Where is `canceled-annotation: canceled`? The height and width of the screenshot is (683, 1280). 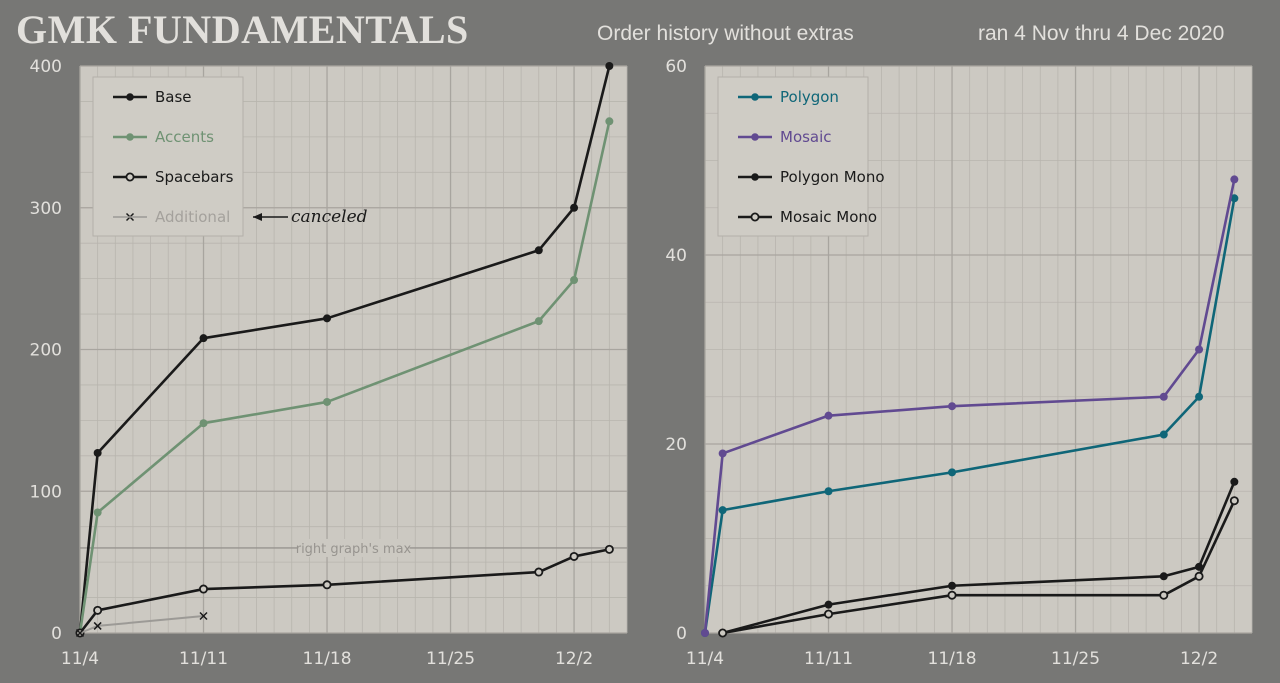
canceled-annotation: canceled is located at coordinates (310, 217).